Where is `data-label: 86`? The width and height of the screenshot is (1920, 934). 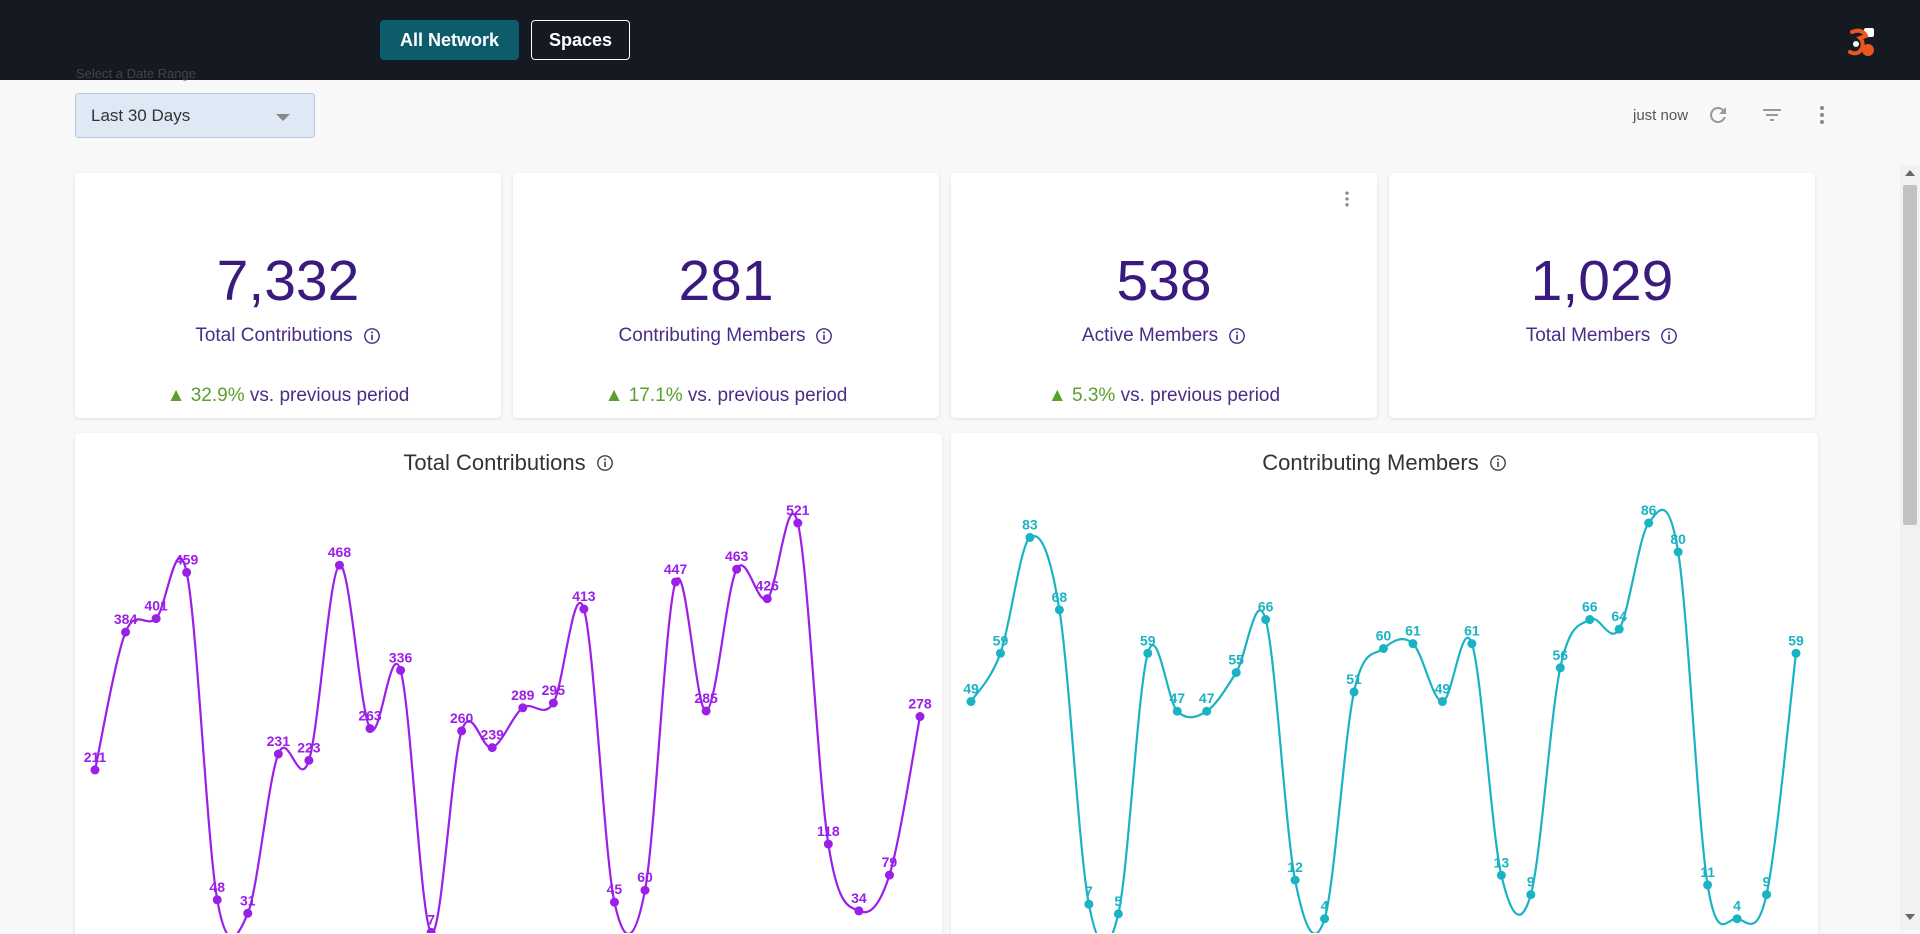 data-label: 86 is located at coordinates (1649, 510).